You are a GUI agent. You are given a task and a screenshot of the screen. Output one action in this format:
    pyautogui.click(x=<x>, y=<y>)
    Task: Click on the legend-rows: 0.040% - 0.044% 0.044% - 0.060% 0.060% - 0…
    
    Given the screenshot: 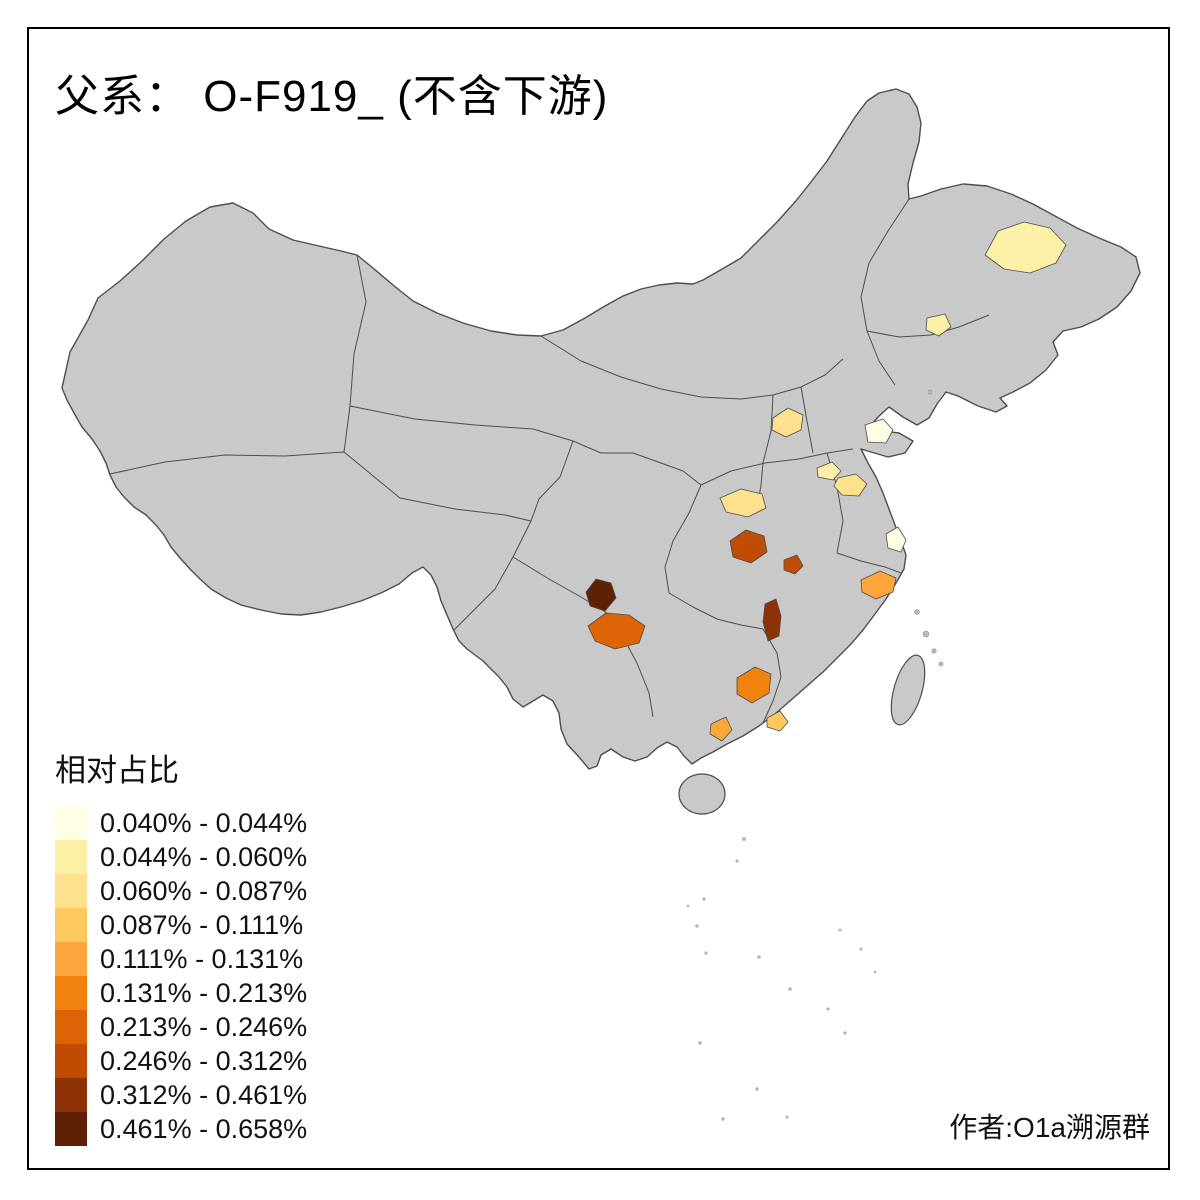 What is the action you would take?
    pyautogui.click(x=181, y=976)
    